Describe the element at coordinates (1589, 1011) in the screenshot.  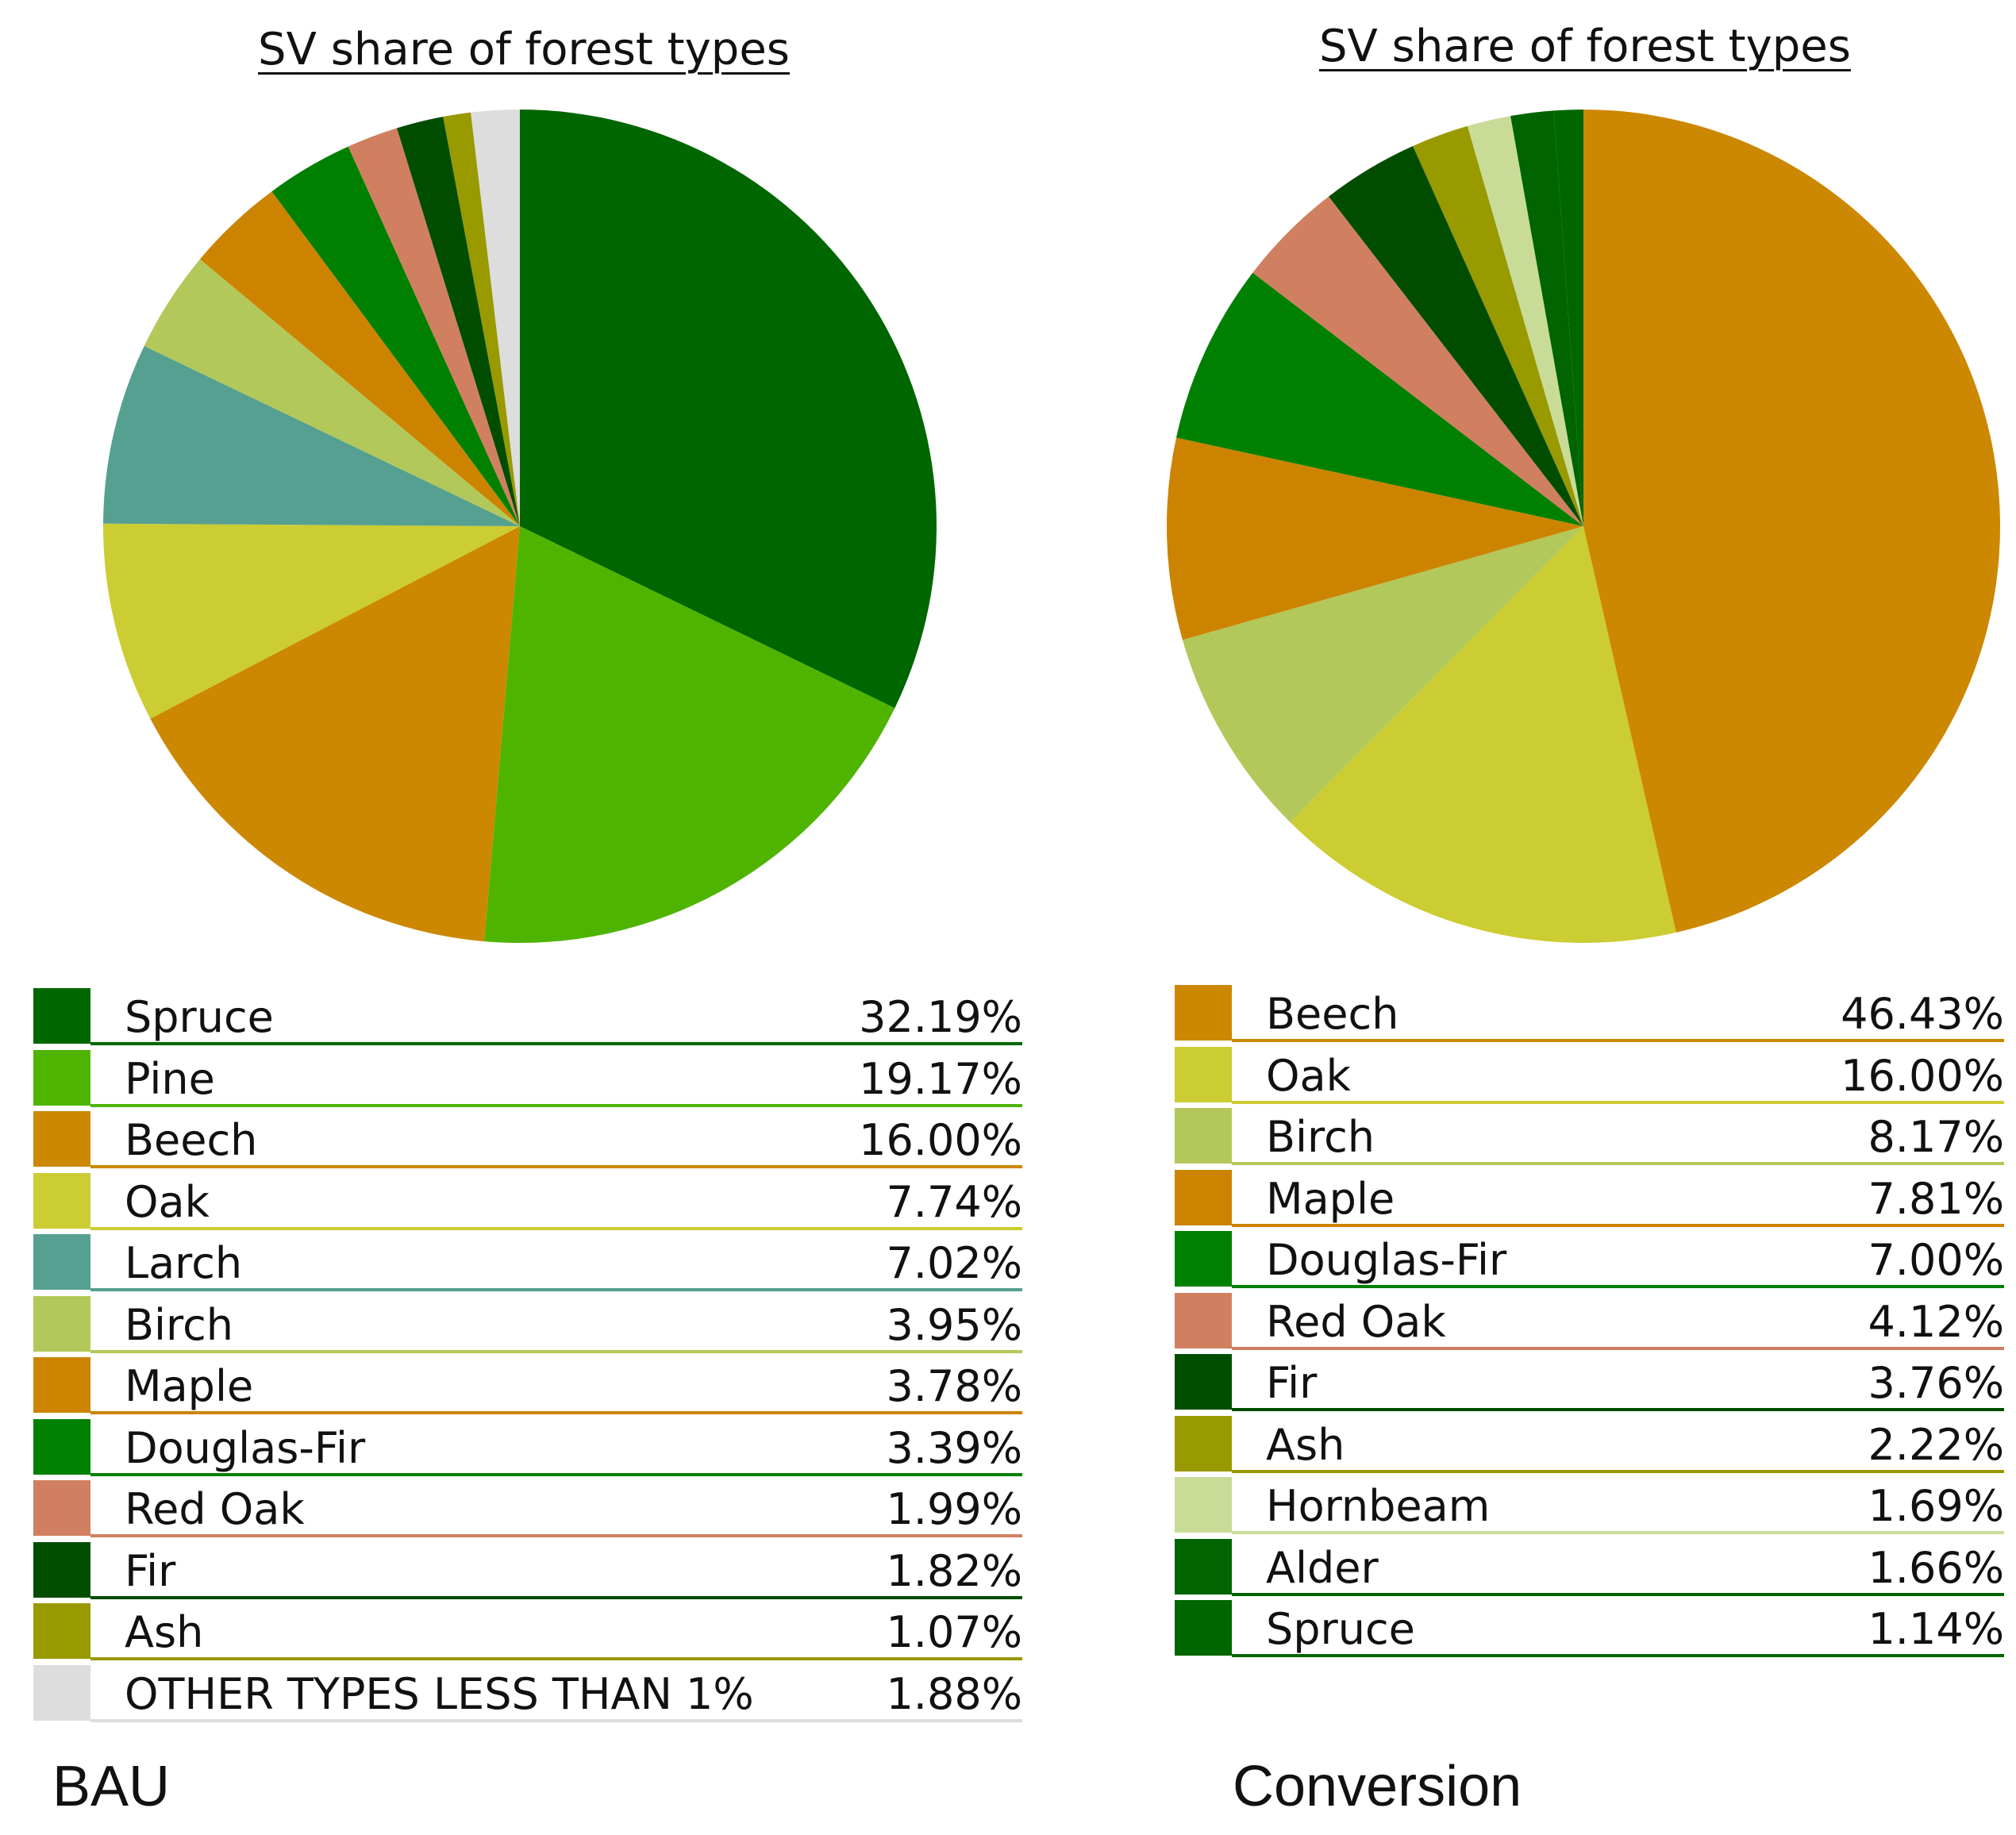
I see `legend-item: Beech 46.43%` at that location.